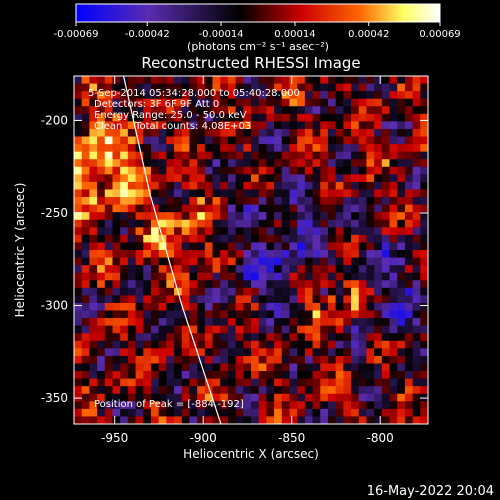 The image size is (500, 500). What do you see at coordinates (76, 34) in the screenshot?
I see `colorbar-tick-label: -0.00069` at bounding box center [76, 34].